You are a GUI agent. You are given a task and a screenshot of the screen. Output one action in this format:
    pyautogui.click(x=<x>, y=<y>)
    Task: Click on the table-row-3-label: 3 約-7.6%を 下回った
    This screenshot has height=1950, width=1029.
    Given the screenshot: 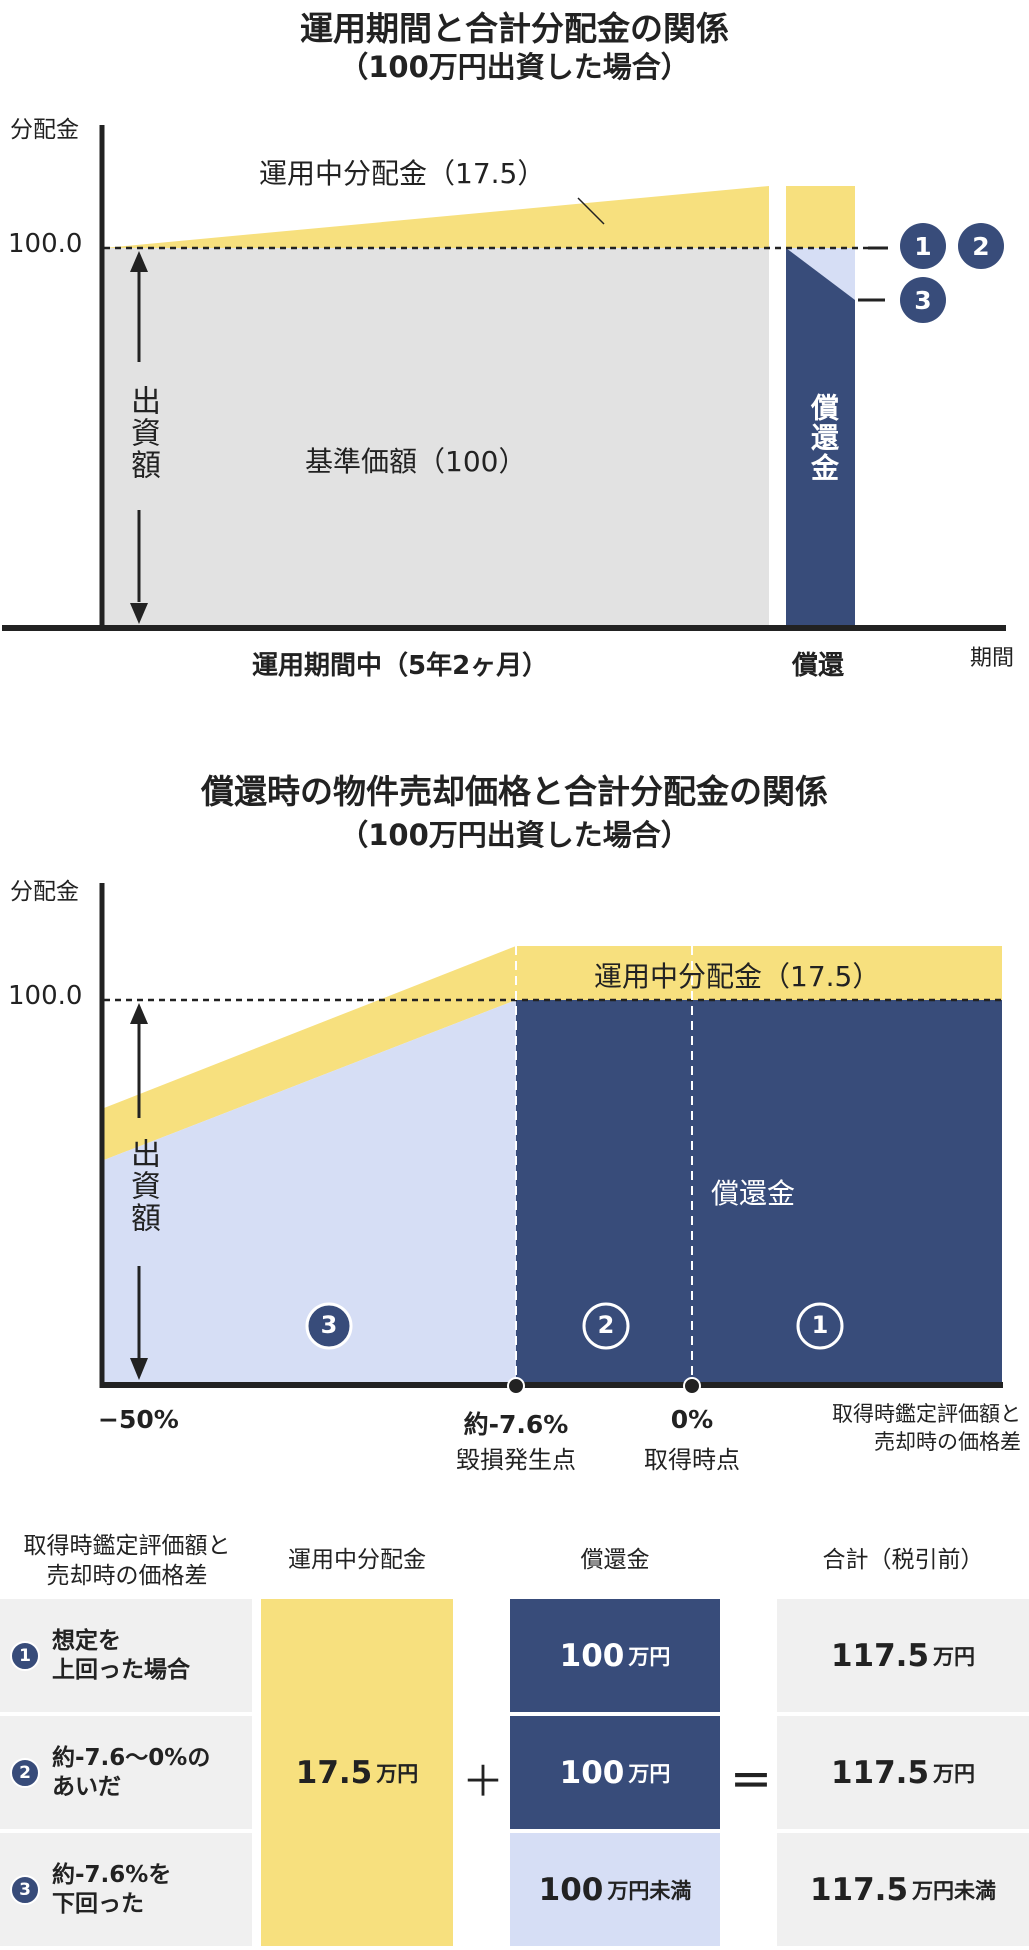 What is the action you would take?
    pyautogui.click(x=126, y=1889)
    